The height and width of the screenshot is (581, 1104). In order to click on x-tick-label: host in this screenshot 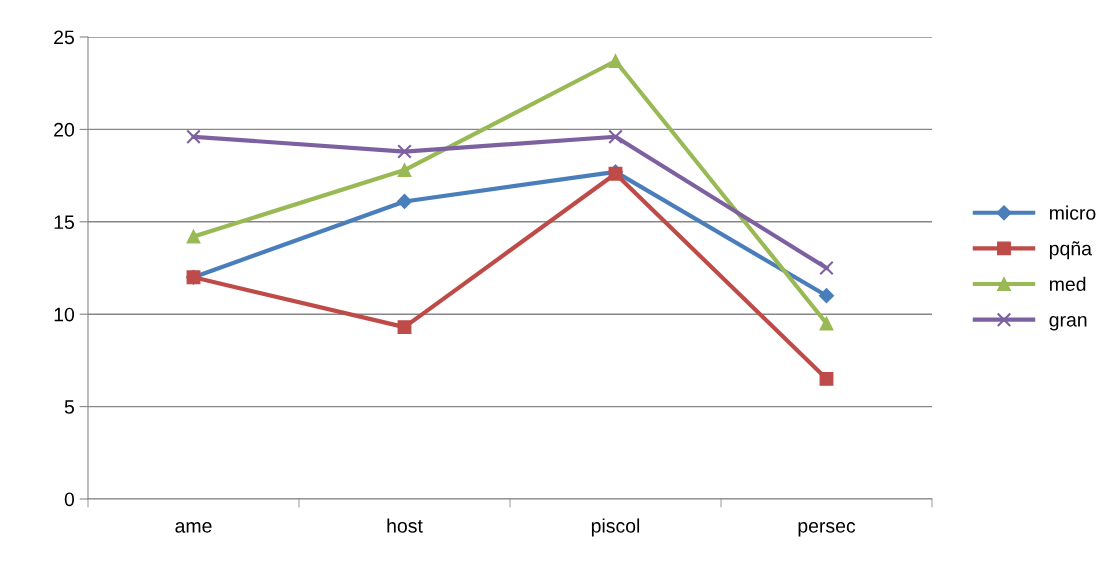, I will do `click(405, 525)`.